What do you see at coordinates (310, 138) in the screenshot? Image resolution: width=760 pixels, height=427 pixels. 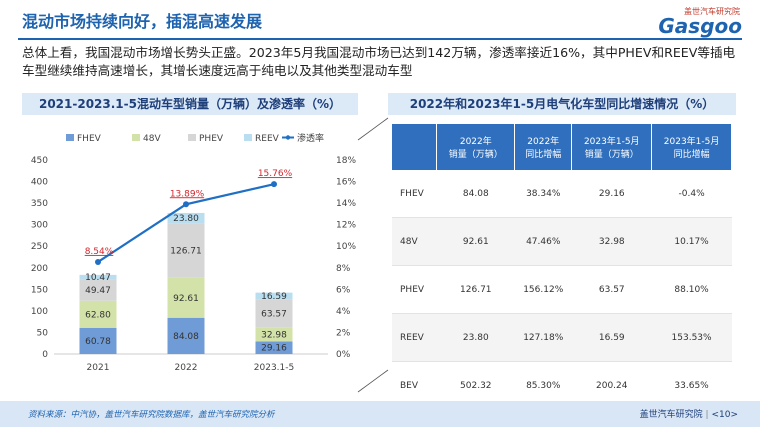 I see `legend-label: 渗透率` at bounding box center [310, 138].